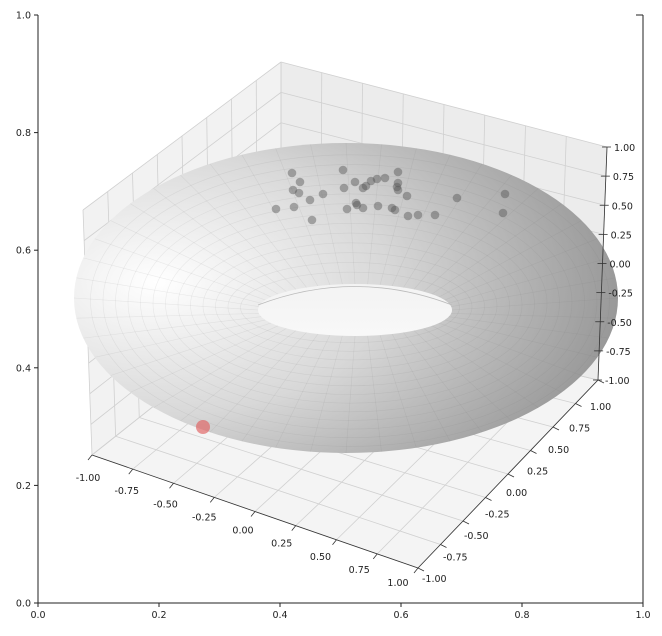 The image size is (662, 636). Describe the element at coordinates (23, 251) in the screenshot. I see `y-tick-label: 0.6` at that location.